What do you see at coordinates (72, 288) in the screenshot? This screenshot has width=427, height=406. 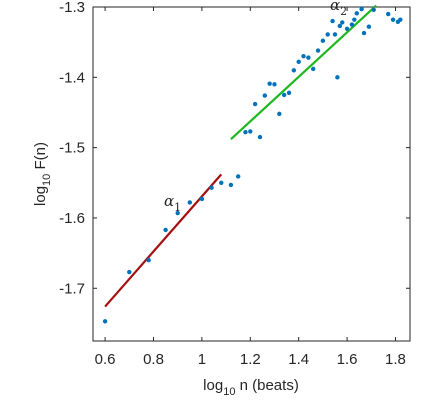 I see `y-tick-label: -1.7` at bounding box center [72, 288].